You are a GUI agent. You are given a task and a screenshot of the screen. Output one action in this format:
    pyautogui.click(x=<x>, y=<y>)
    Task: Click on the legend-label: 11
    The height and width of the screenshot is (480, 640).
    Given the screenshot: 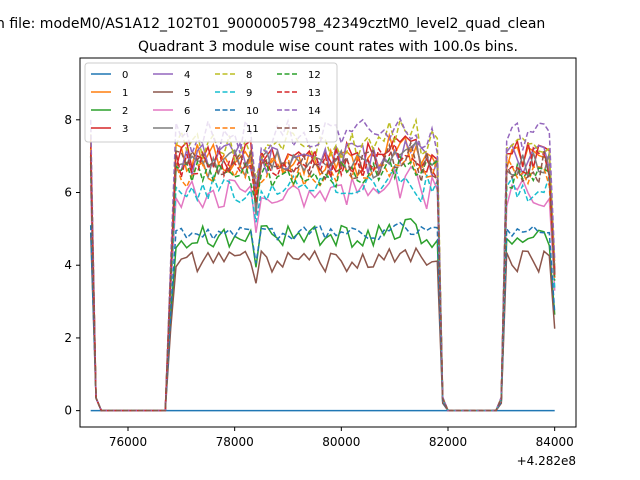 What is the action you would take?
    pyautogui.click(x=252, y=129)
    